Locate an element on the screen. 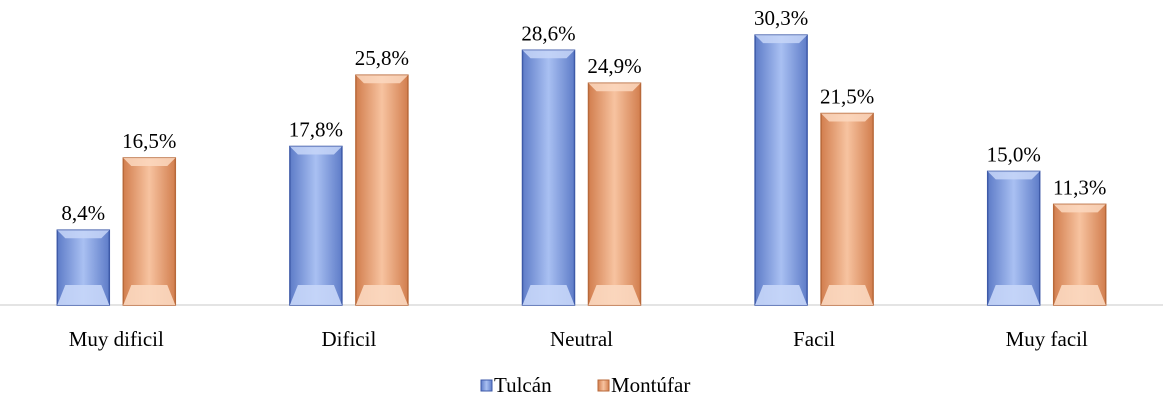  data-label: 21,5% is located at coordinates (847, 97).